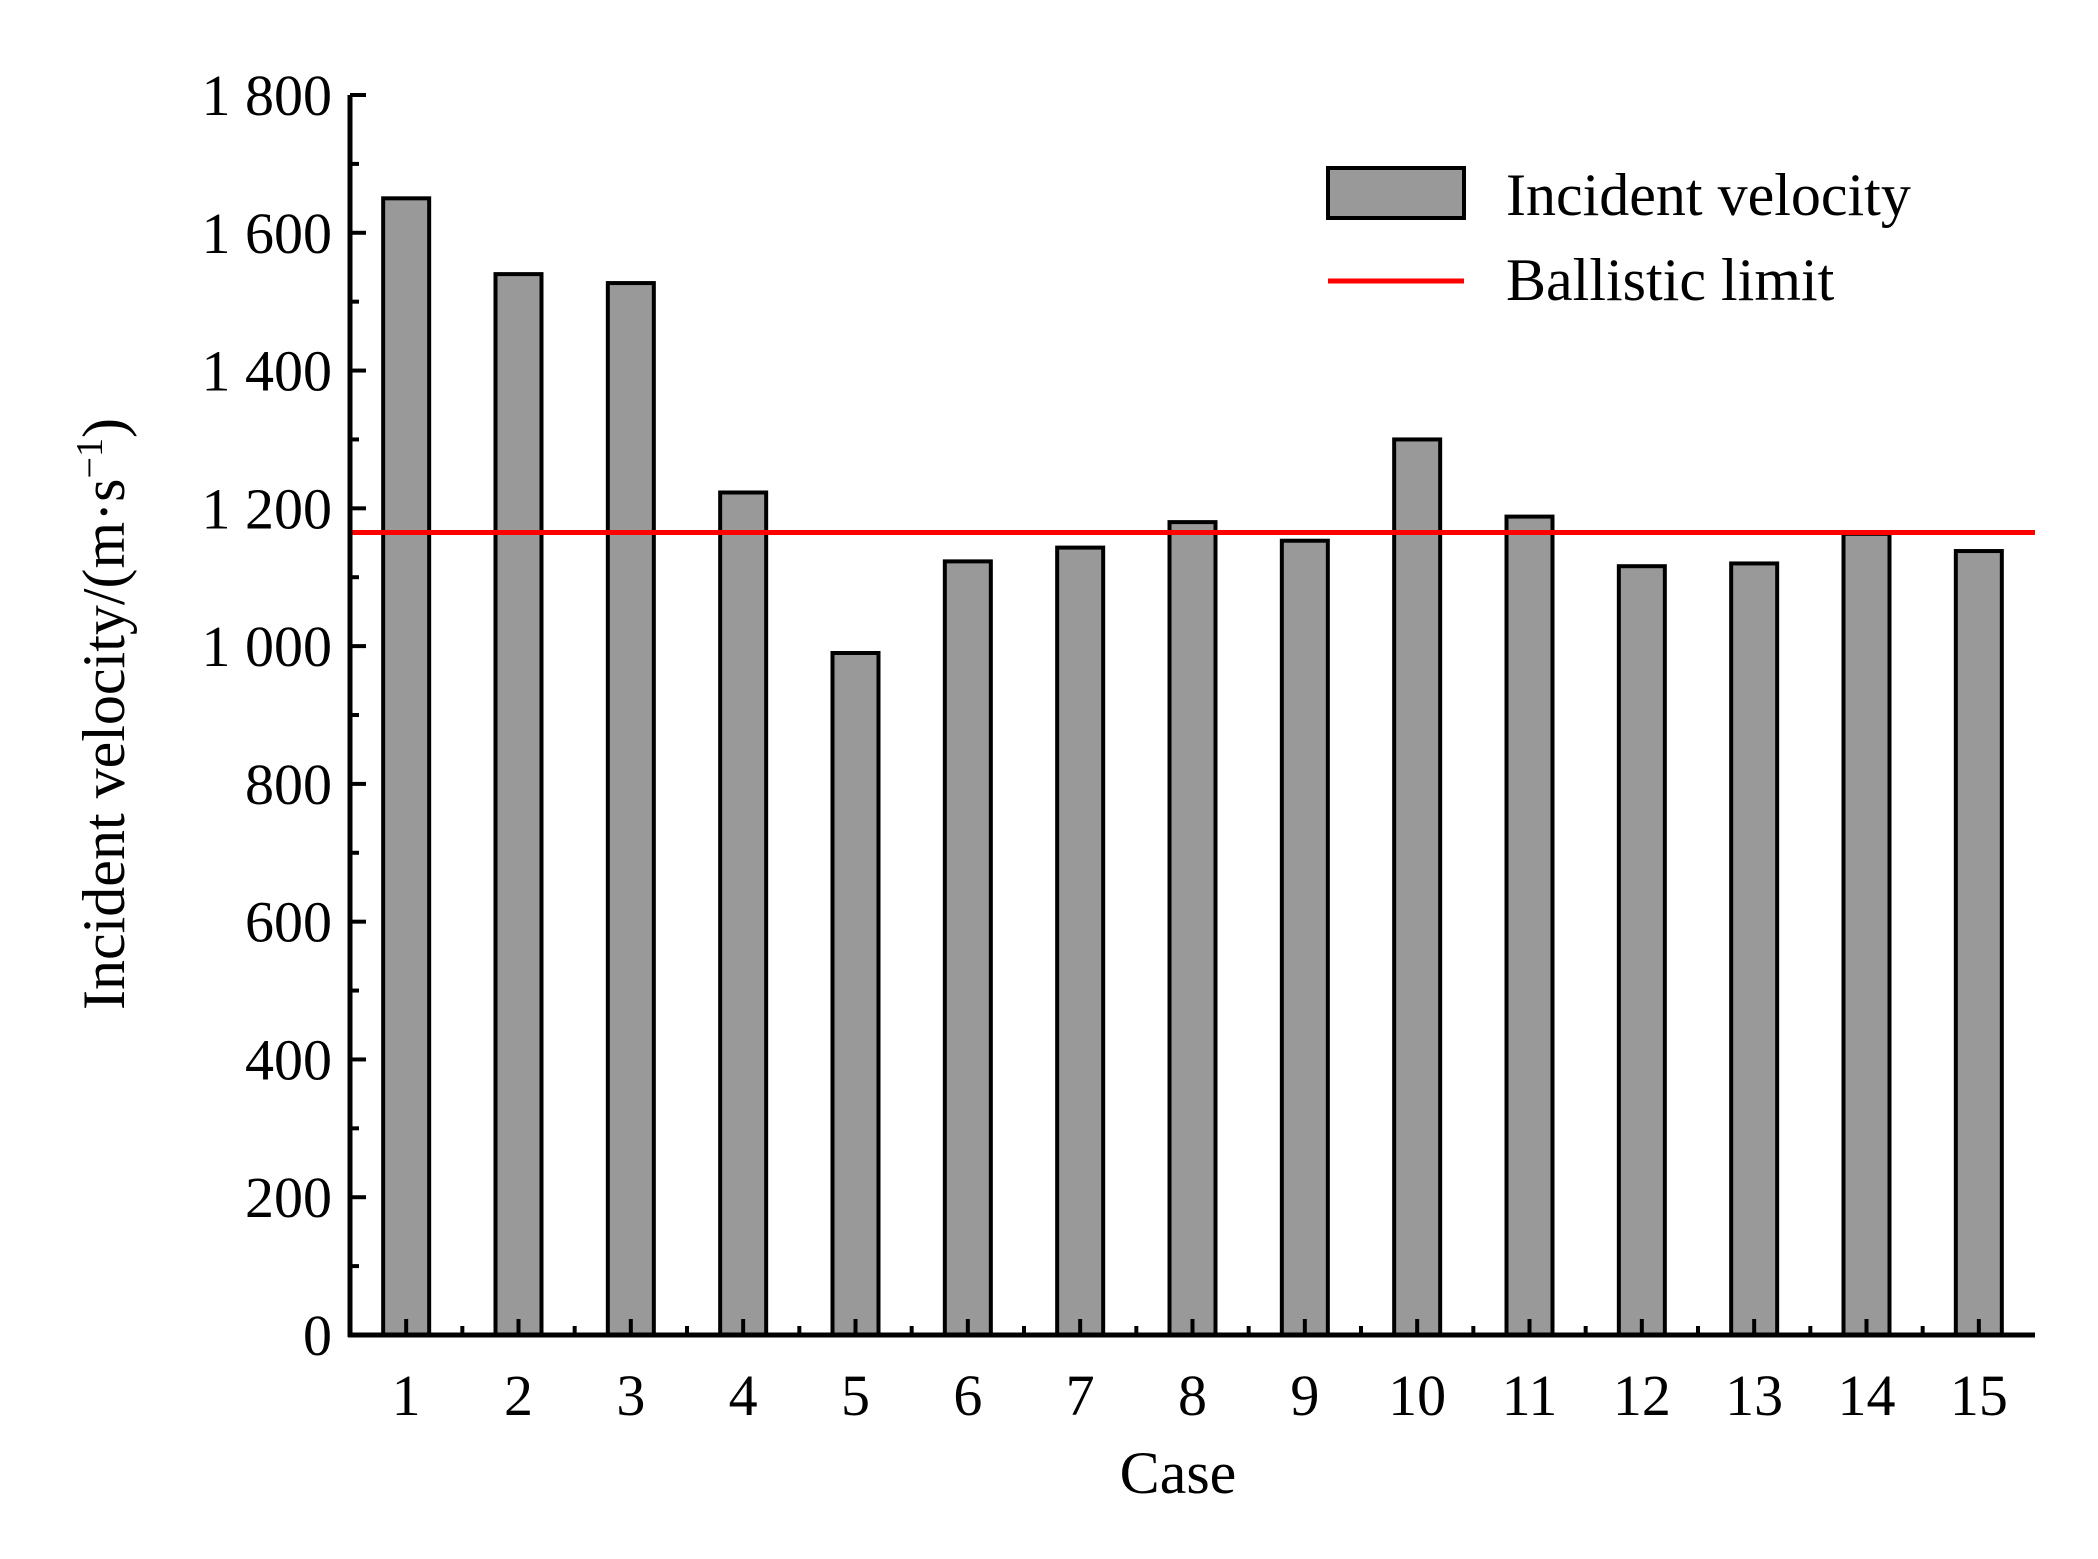 Image resolution: width=2098 pixels, height=1559 pixels. What do you see at coordinates (1642, 1395) in the screenshot?
I see `x-tick-label: 12` at bounding box center [1642, 1395].